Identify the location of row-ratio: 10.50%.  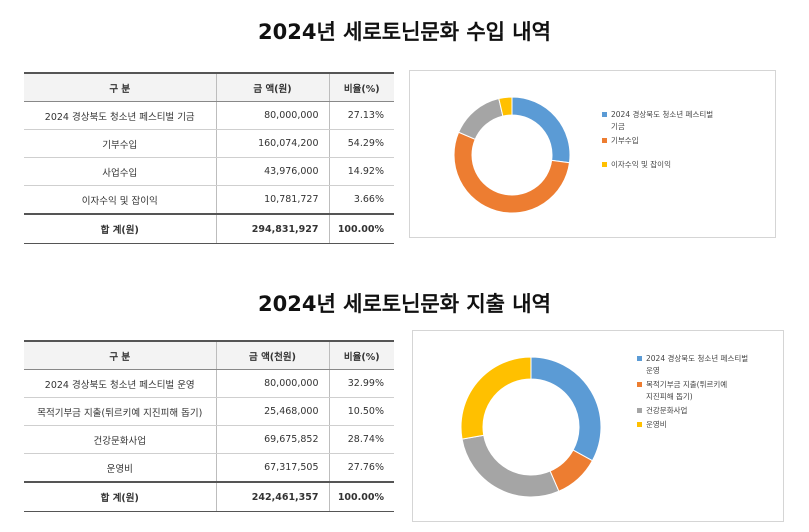
(361, 411).